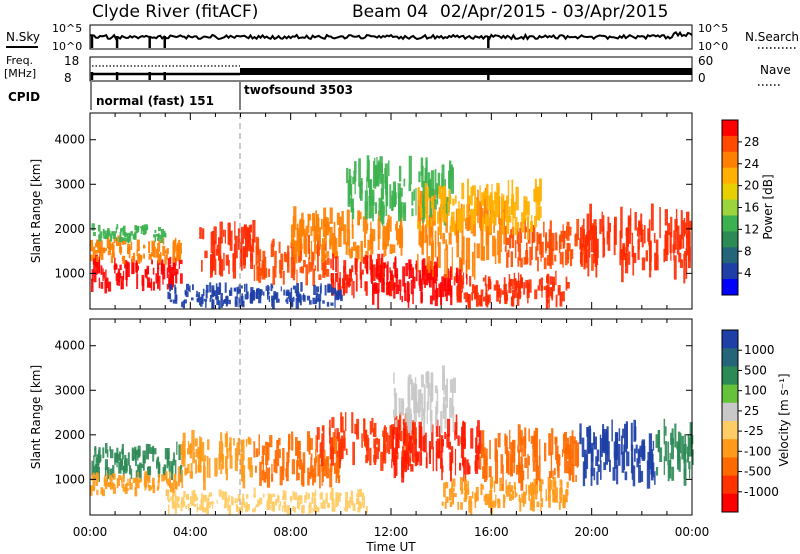 The image size is (800, 554). Describe the element at coordinates (68, 78) in the screenshot. I see `freq-left-tick-bottom: 8` at that location.